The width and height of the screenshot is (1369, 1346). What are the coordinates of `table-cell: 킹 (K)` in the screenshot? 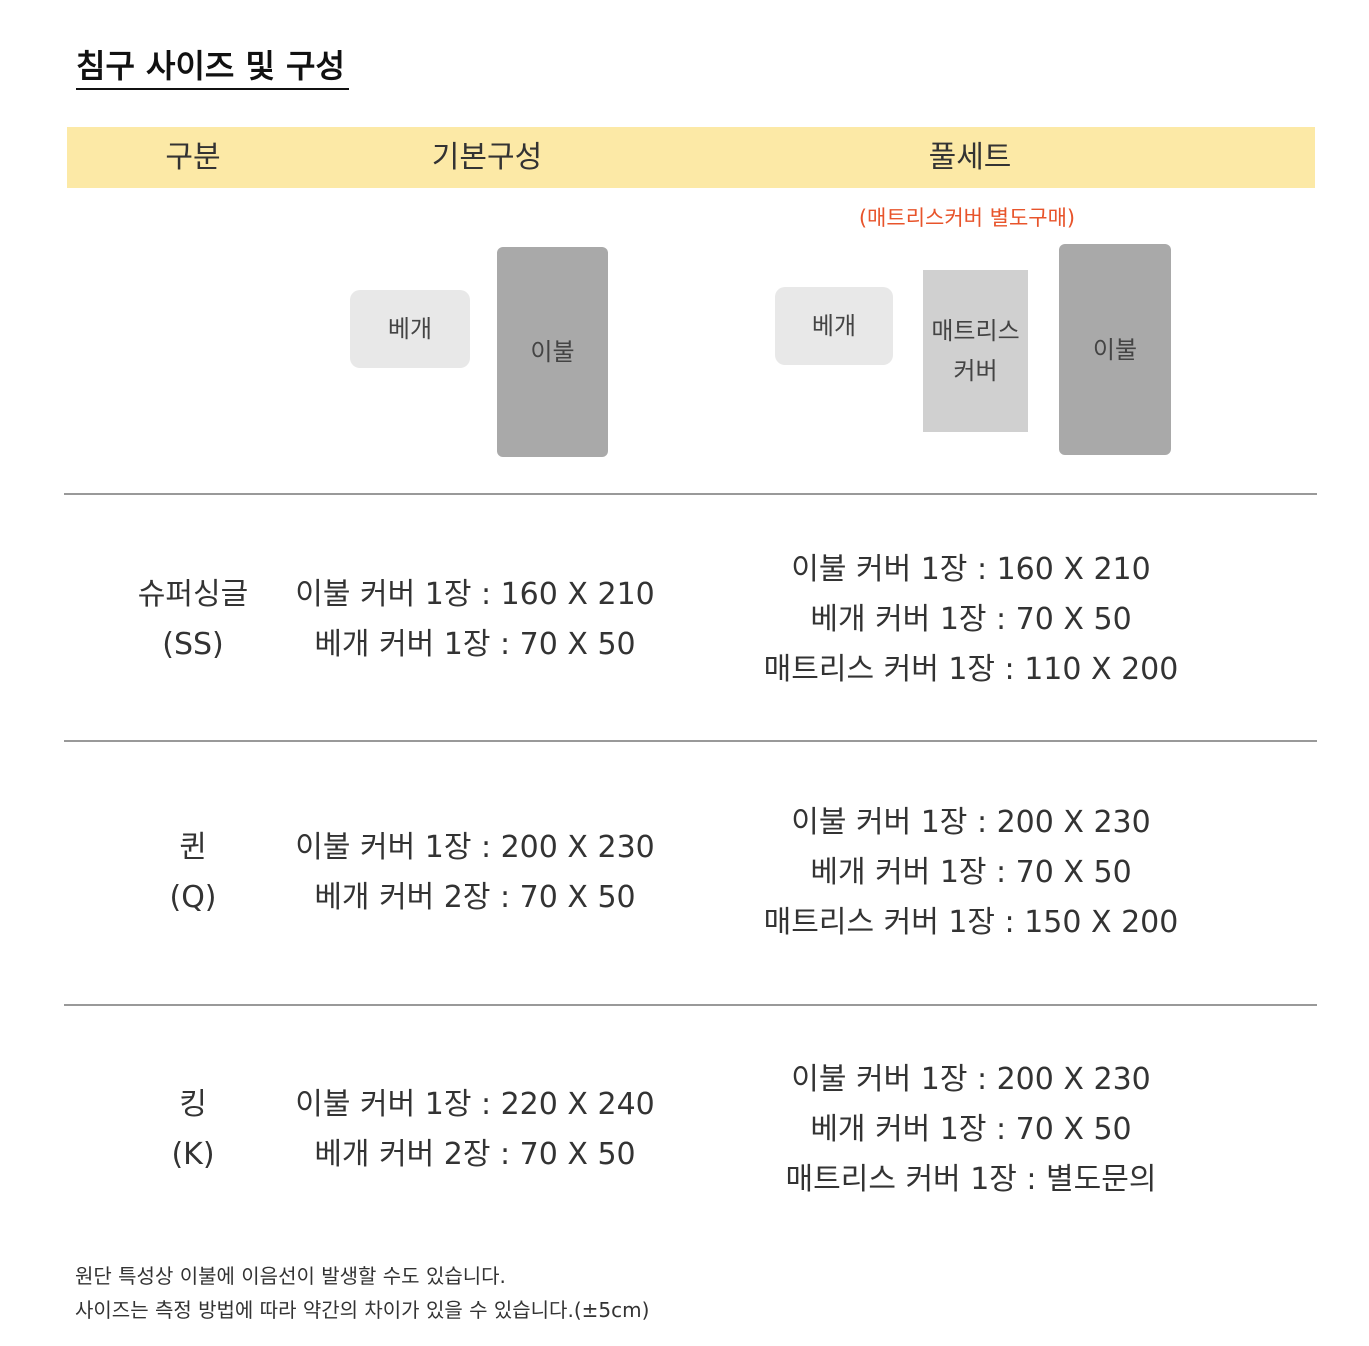 It's located at (192, 1130).